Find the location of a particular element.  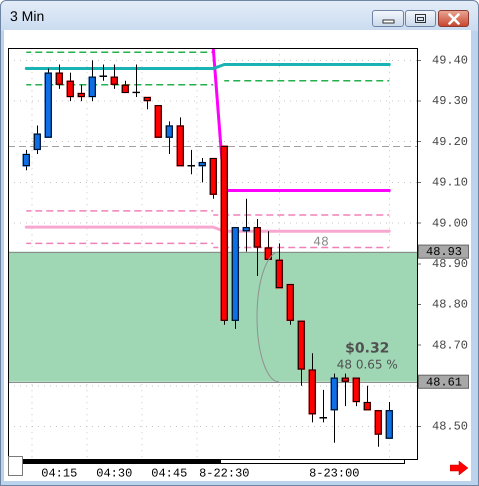

annotation: $0.32 is located at coordinates (367, 348).